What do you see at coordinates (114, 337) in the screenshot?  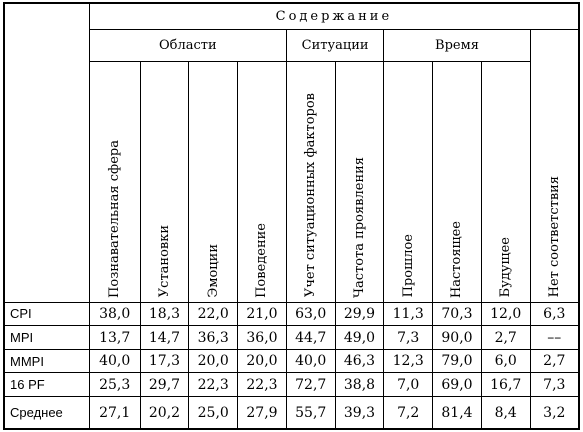 I see `table-cell: 13,7` at bounding box center [114, 337].